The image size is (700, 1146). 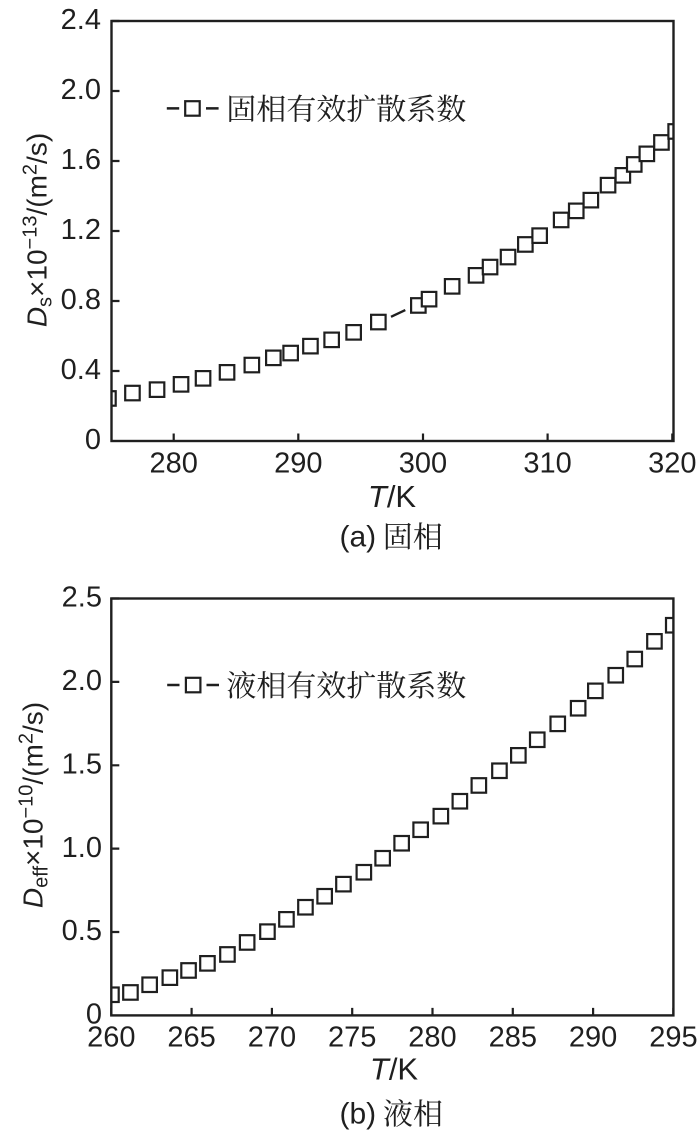 I want to click on svg-text: 2.5, so click(x=82, y=598).